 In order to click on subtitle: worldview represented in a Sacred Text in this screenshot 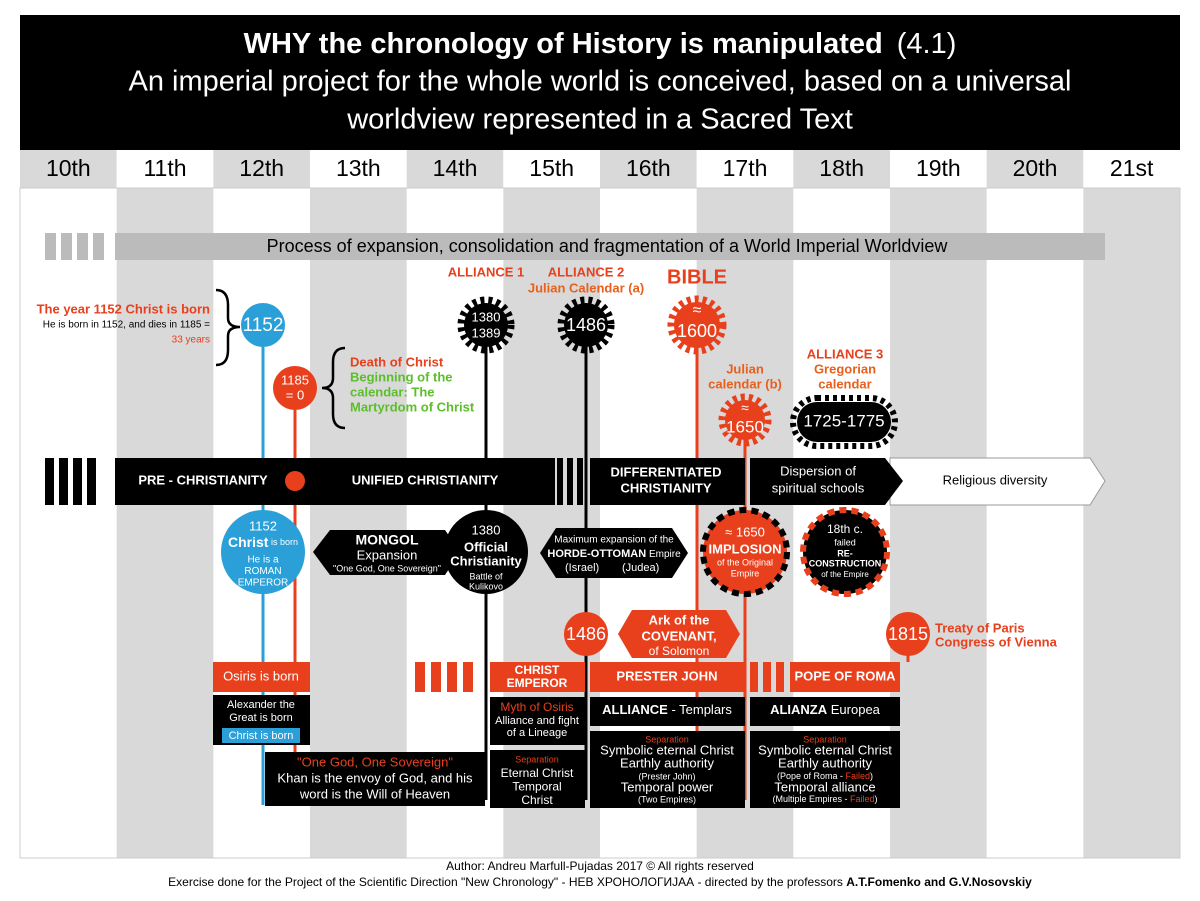, I will do `click(599, 120)`.